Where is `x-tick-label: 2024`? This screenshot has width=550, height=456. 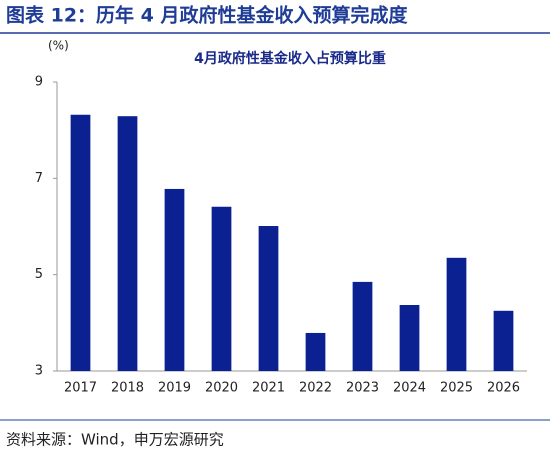
x-tick-label: 2024 is located at coordinates (409, 388).